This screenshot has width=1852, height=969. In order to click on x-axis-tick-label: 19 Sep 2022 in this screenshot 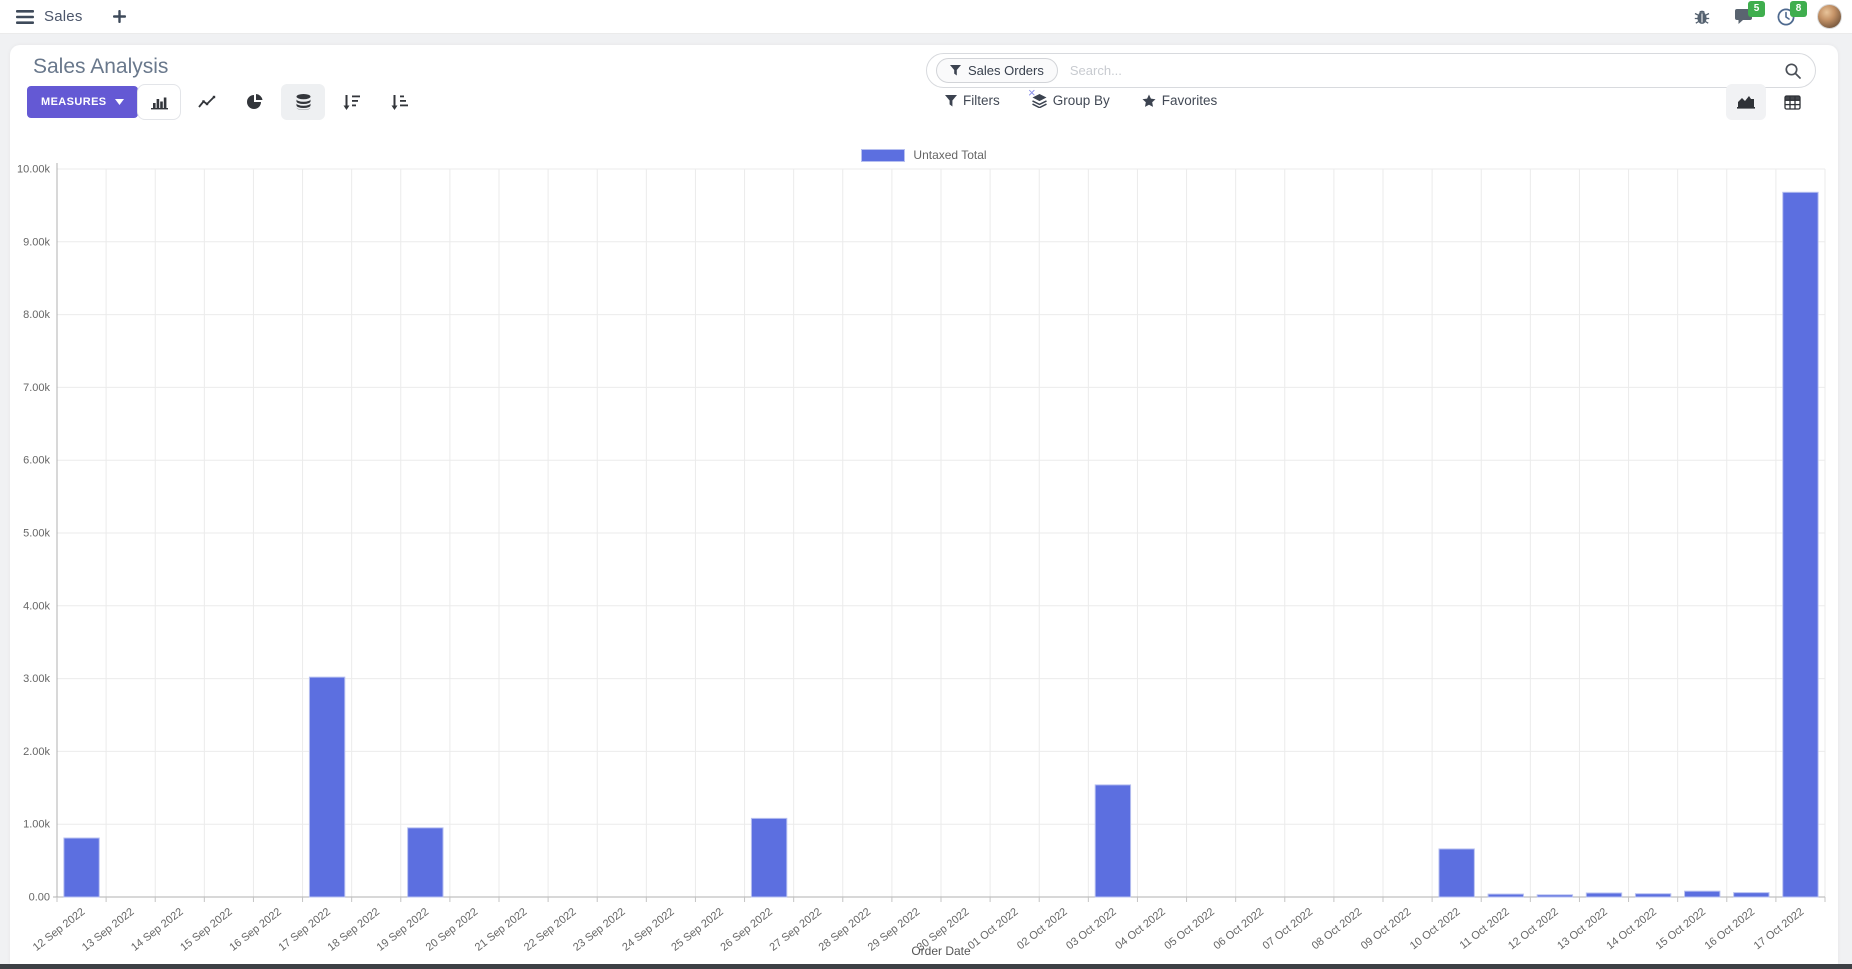, I will do `click(403, 930)`.